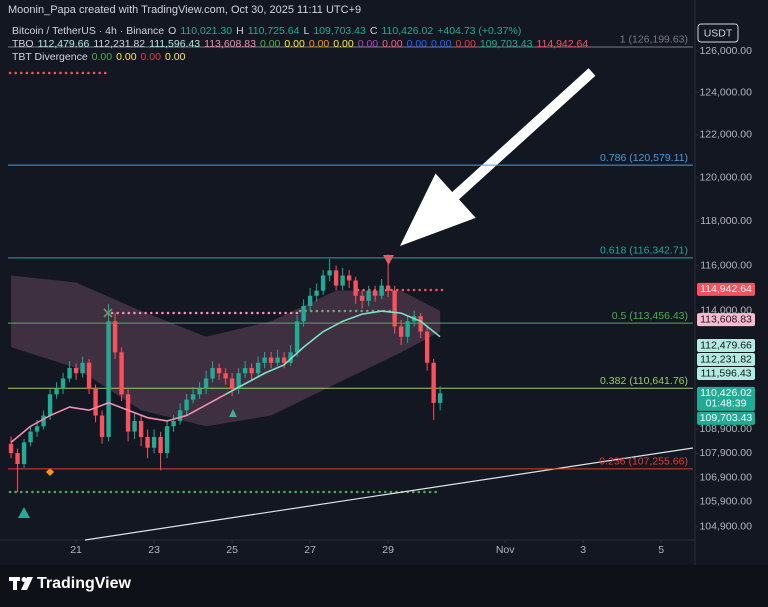  Describe the element at coordinates (479, 31) in the screenshot. I see `legend-item: +404.73 (+0.37%)` at that location.